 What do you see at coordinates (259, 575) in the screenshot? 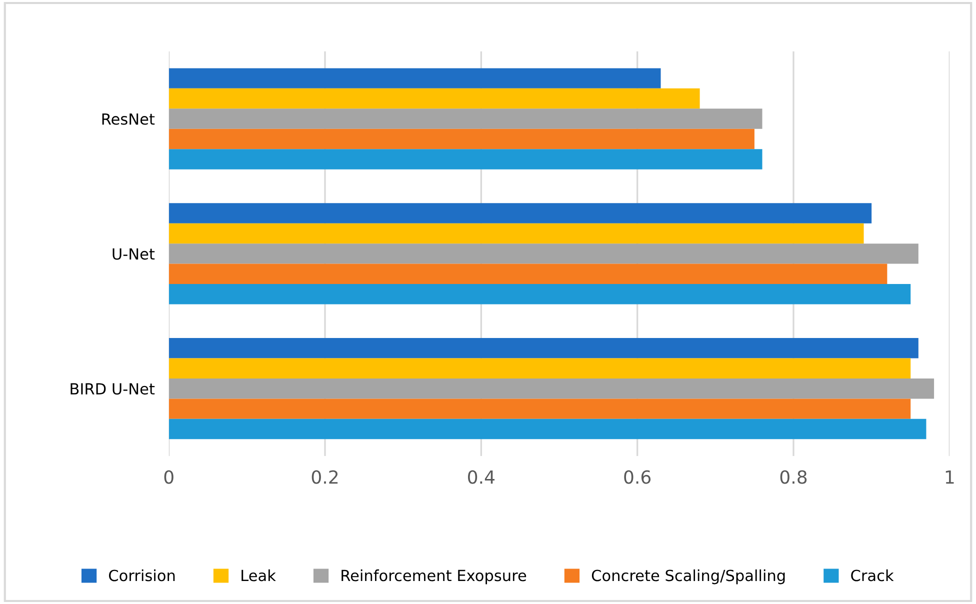
I see `legend-label: Leak` at bounding box center [259, 575].